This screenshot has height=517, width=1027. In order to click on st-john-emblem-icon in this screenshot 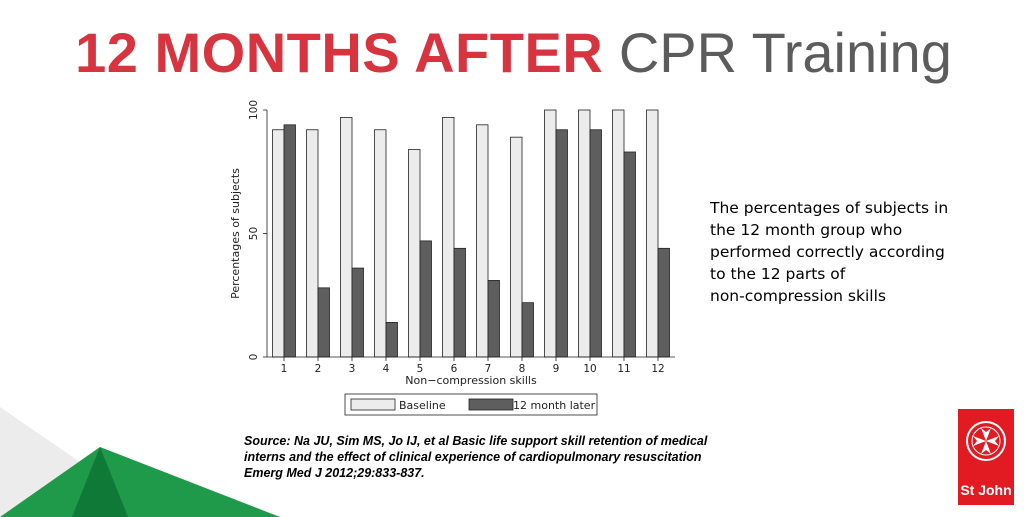, I will do `click(986, 441)`.